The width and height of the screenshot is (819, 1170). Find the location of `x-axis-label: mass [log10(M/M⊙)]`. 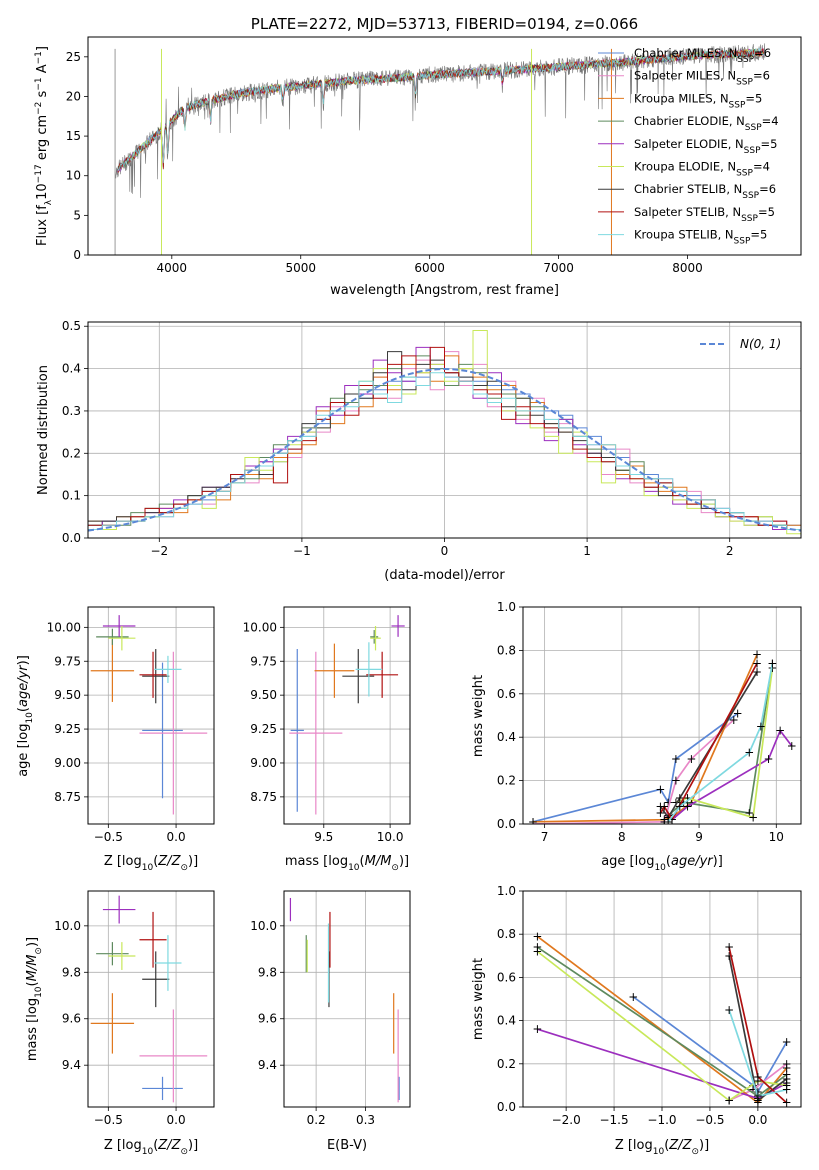

x-axis-label: mass [log10(M/M⊙)] is located at coordinates (347, 863).